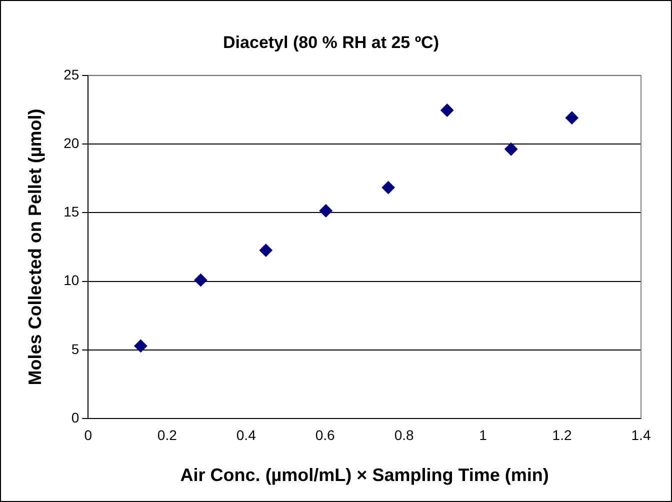 Image resolution: width=672 pixels, height=502 pixels. What do you see at coordinates (34, 247) in the screenshot?
I see `y-axis-title: Moles Collected on Pellet (µmol)` at bounding box center [34, 247].